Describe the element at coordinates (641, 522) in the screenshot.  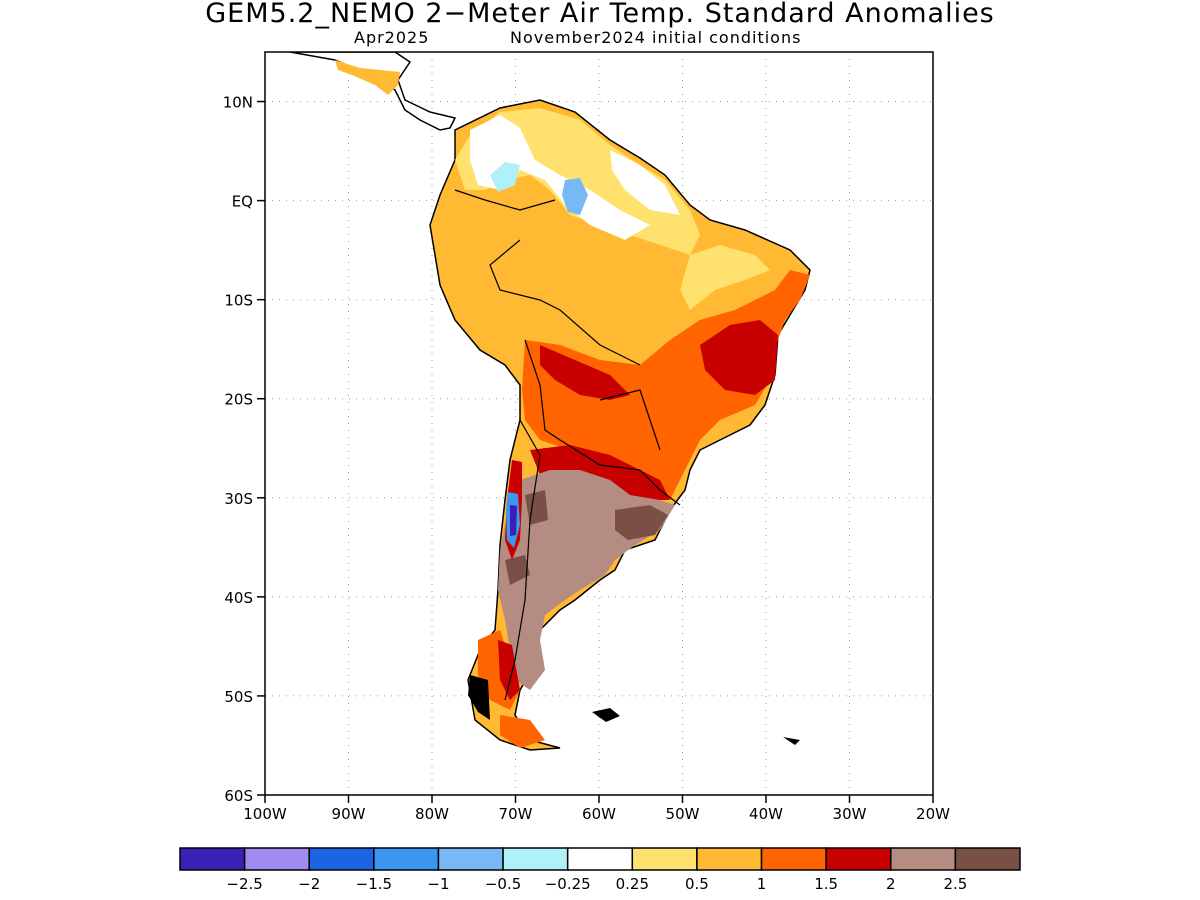
I see `anomaly-uruguay-hot` at that location.